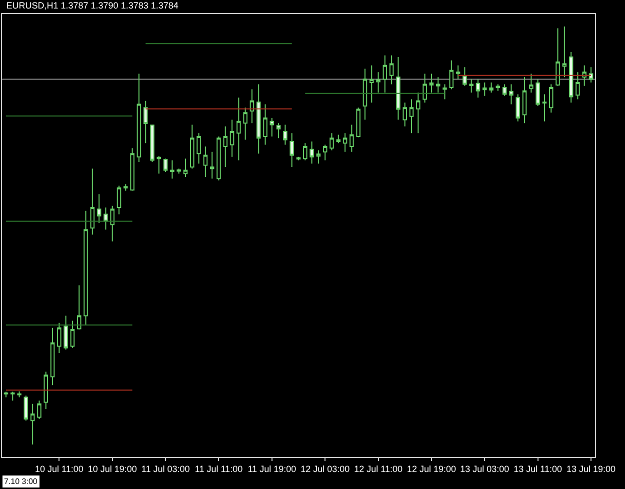 This screenshot has height=489, width=625. What do you see at coordinates (59, 469) in the screenshot?
I see `x-tick-label: 10 Jul 11:00` at bounding box center [59, 469].